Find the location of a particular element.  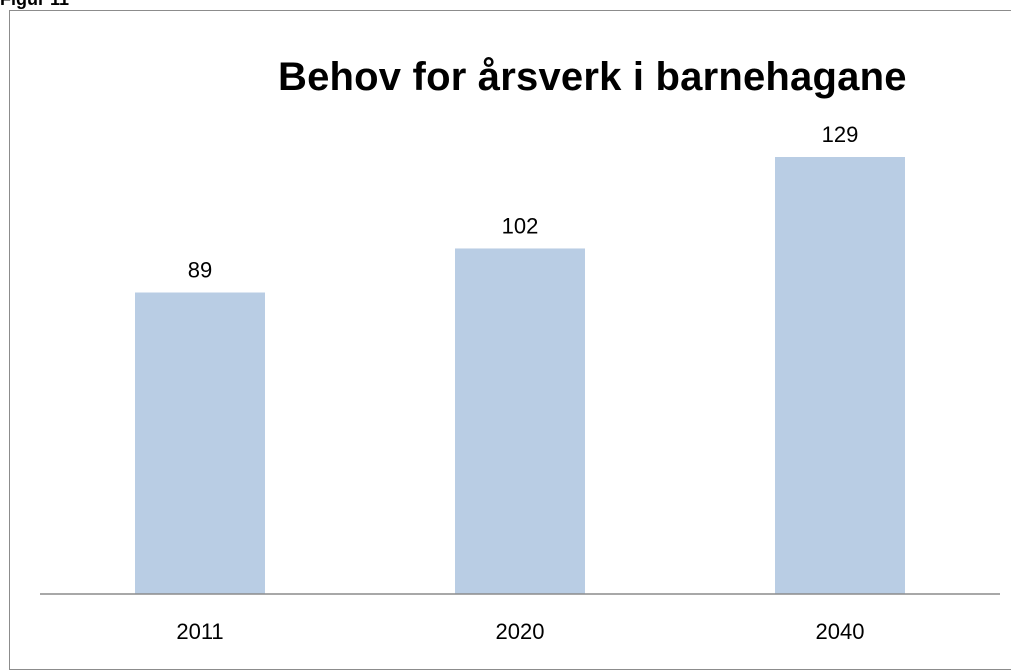

x-tick-label-2040: 2040 is located at coordinates (840, 631).